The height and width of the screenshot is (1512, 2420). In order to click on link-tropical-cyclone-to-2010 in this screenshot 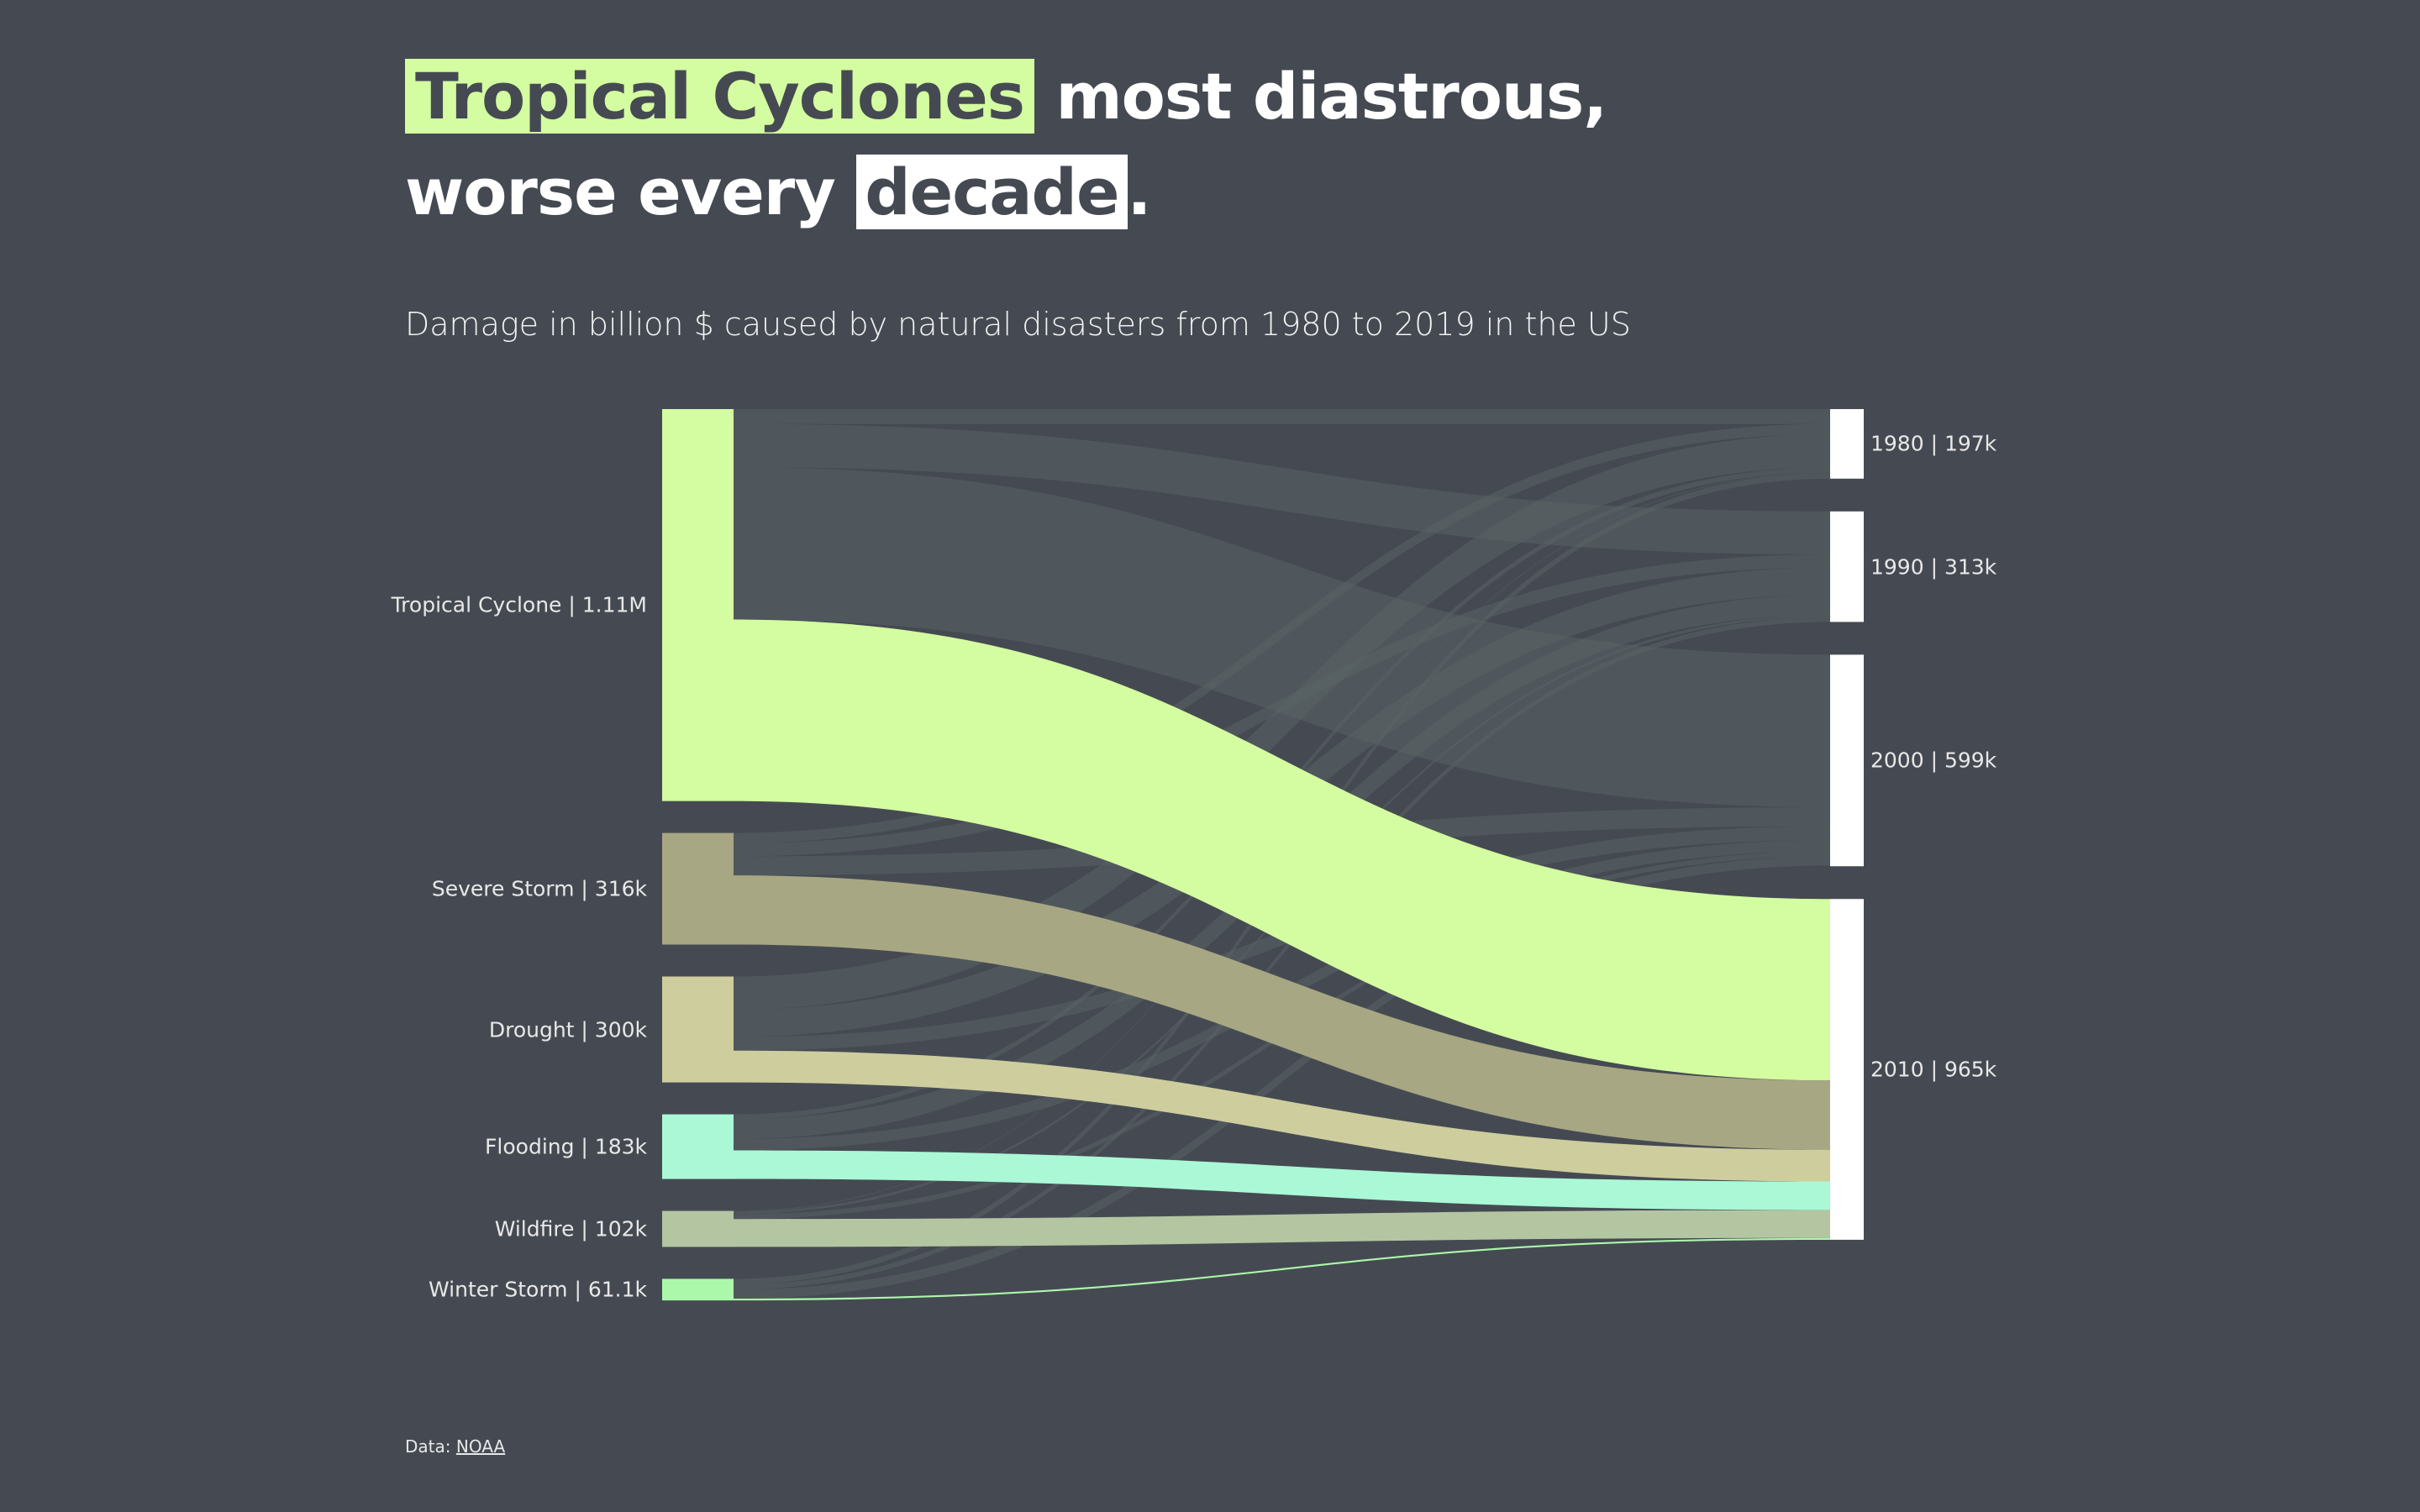, I will do `click(1282, 850)`.